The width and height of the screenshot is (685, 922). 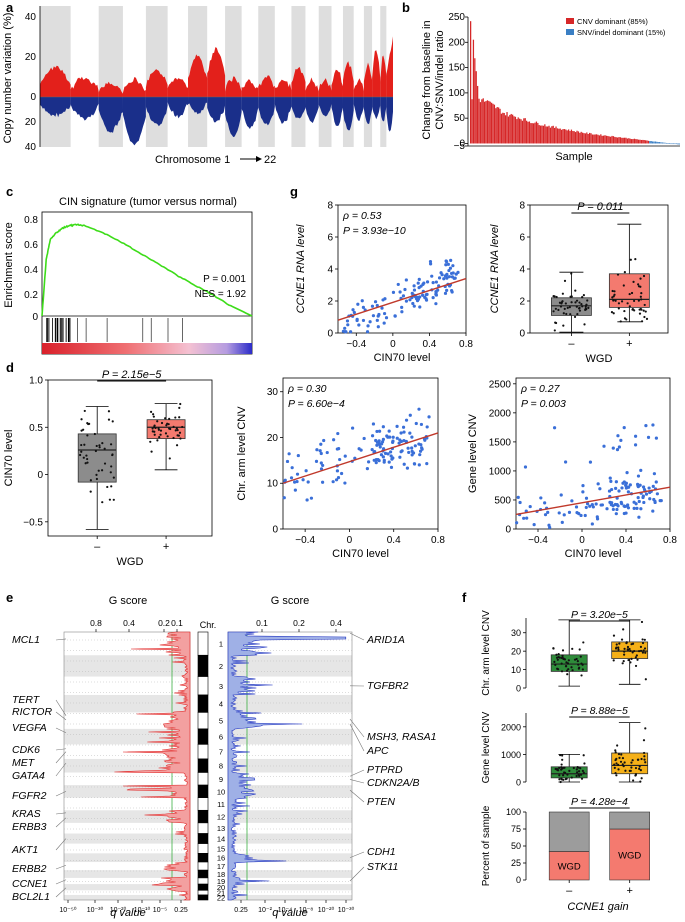 I want to click on panel-g-letter: g, so click(x=294, y=191).